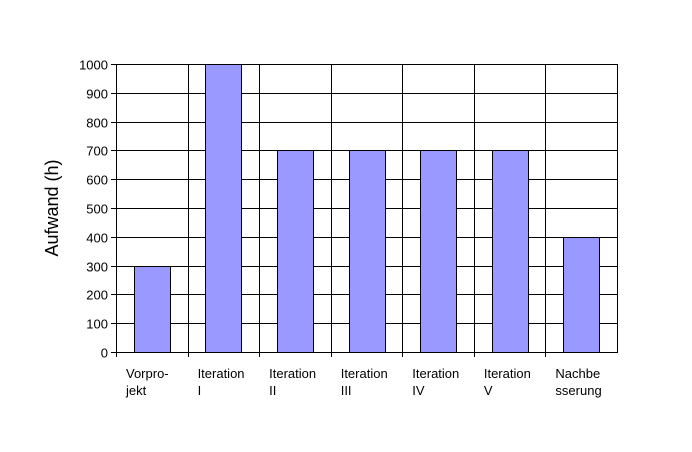 This screenshot has width=692, height=452. What do you see at coordinates (418, 390) in the screenshot?
I see `x-tick-label-line: IV` at bounding box center [418, 390].